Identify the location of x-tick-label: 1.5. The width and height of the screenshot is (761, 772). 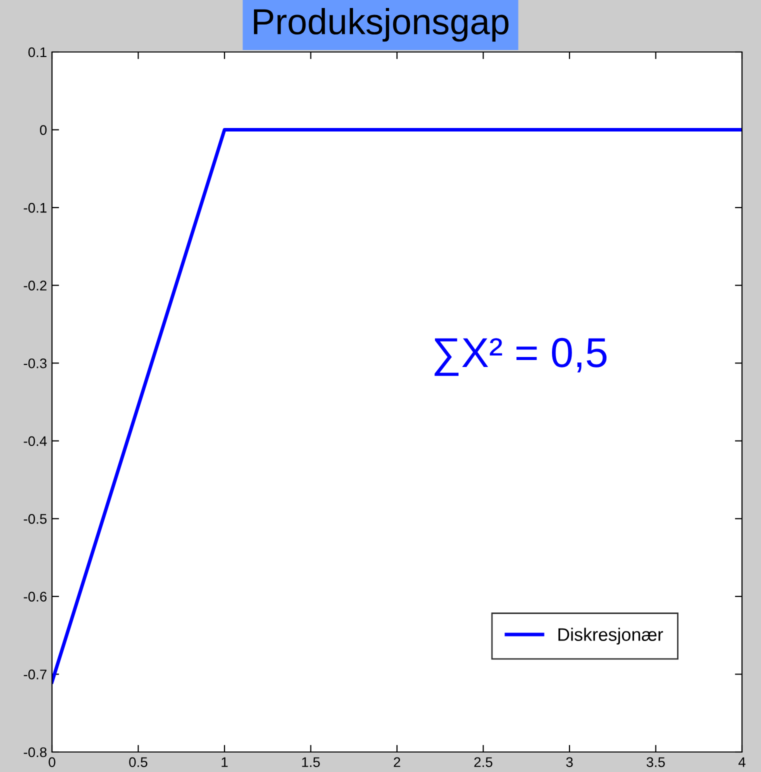
(311, 762).